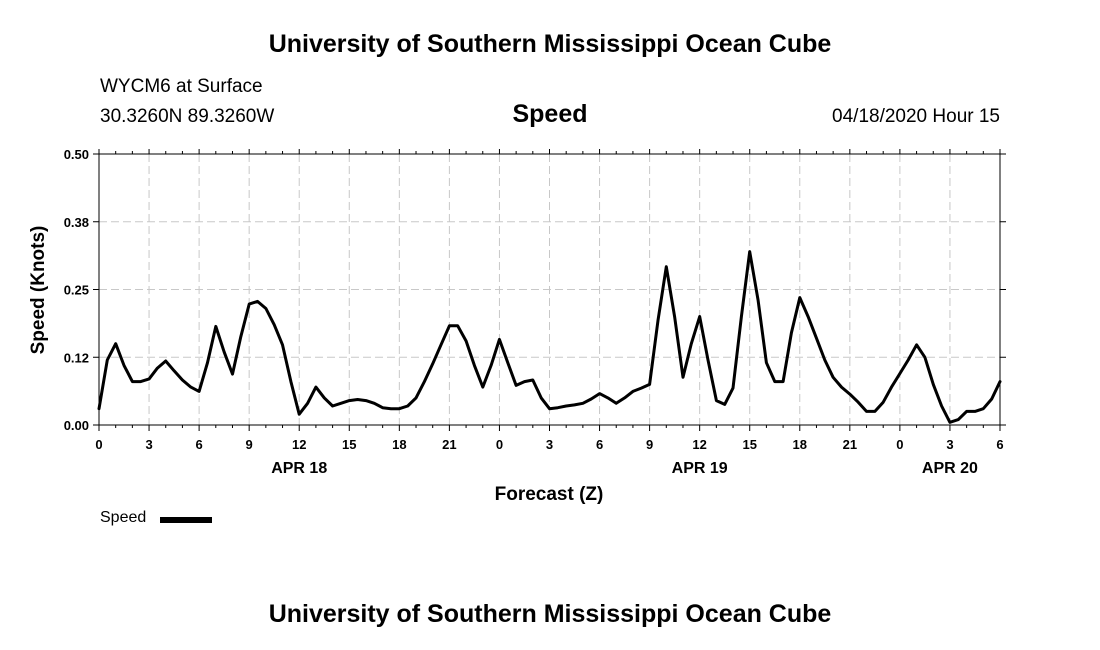  I want to click on forecast-datetime: 04/18/2020 Hour 15, so click(916, 116).